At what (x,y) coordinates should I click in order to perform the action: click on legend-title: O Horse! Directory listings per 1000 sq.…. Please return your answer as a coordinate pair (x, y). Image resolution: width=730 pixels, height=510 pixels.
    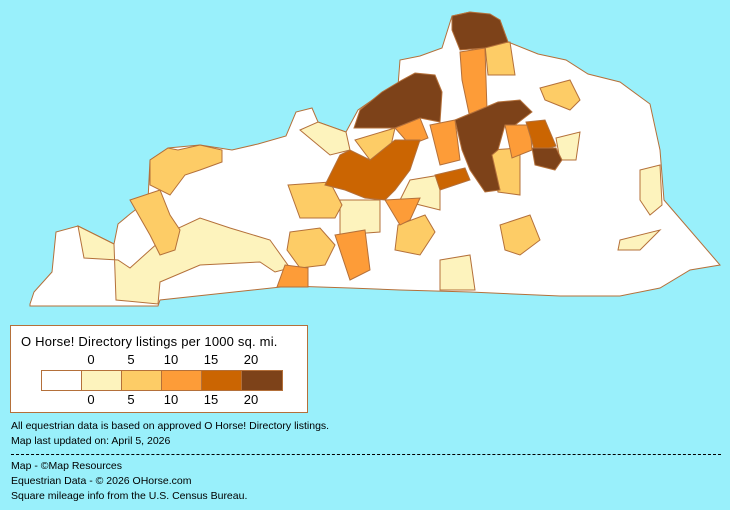
    Looking at the image, I should click on (149, 341).